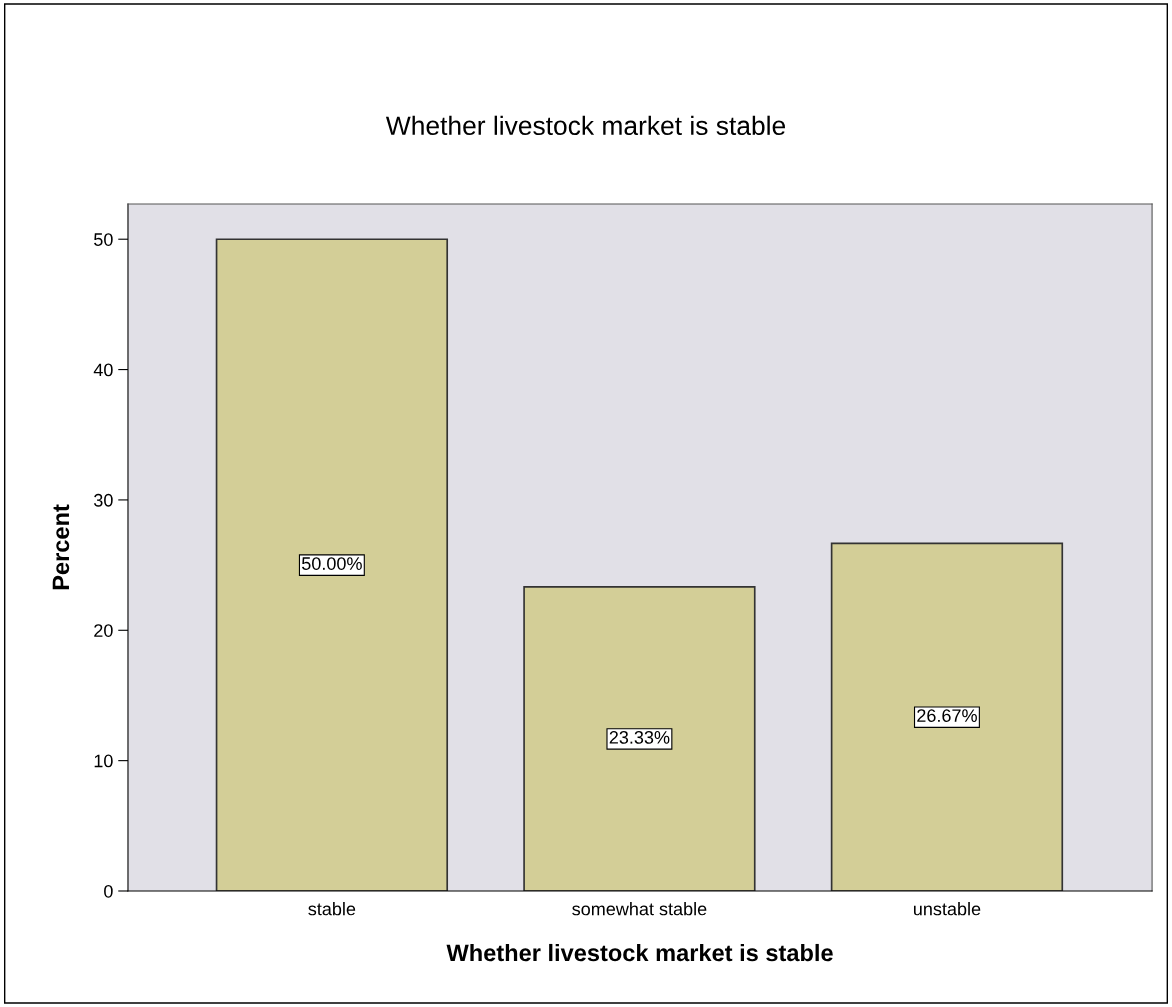 The image size is (1172, 1007). I want to click on x-tick-label: somewhat stable, so click(639, 909).